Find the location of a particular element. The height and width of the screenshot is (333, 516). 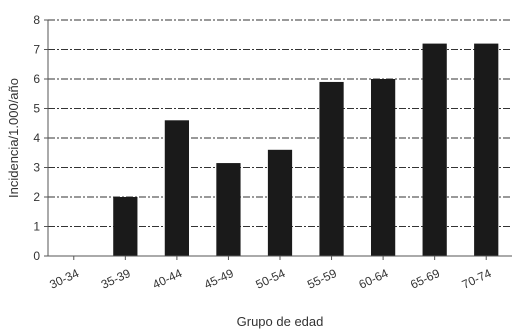

y-tick-label-4: 4 is located at coordinates (36, 138).